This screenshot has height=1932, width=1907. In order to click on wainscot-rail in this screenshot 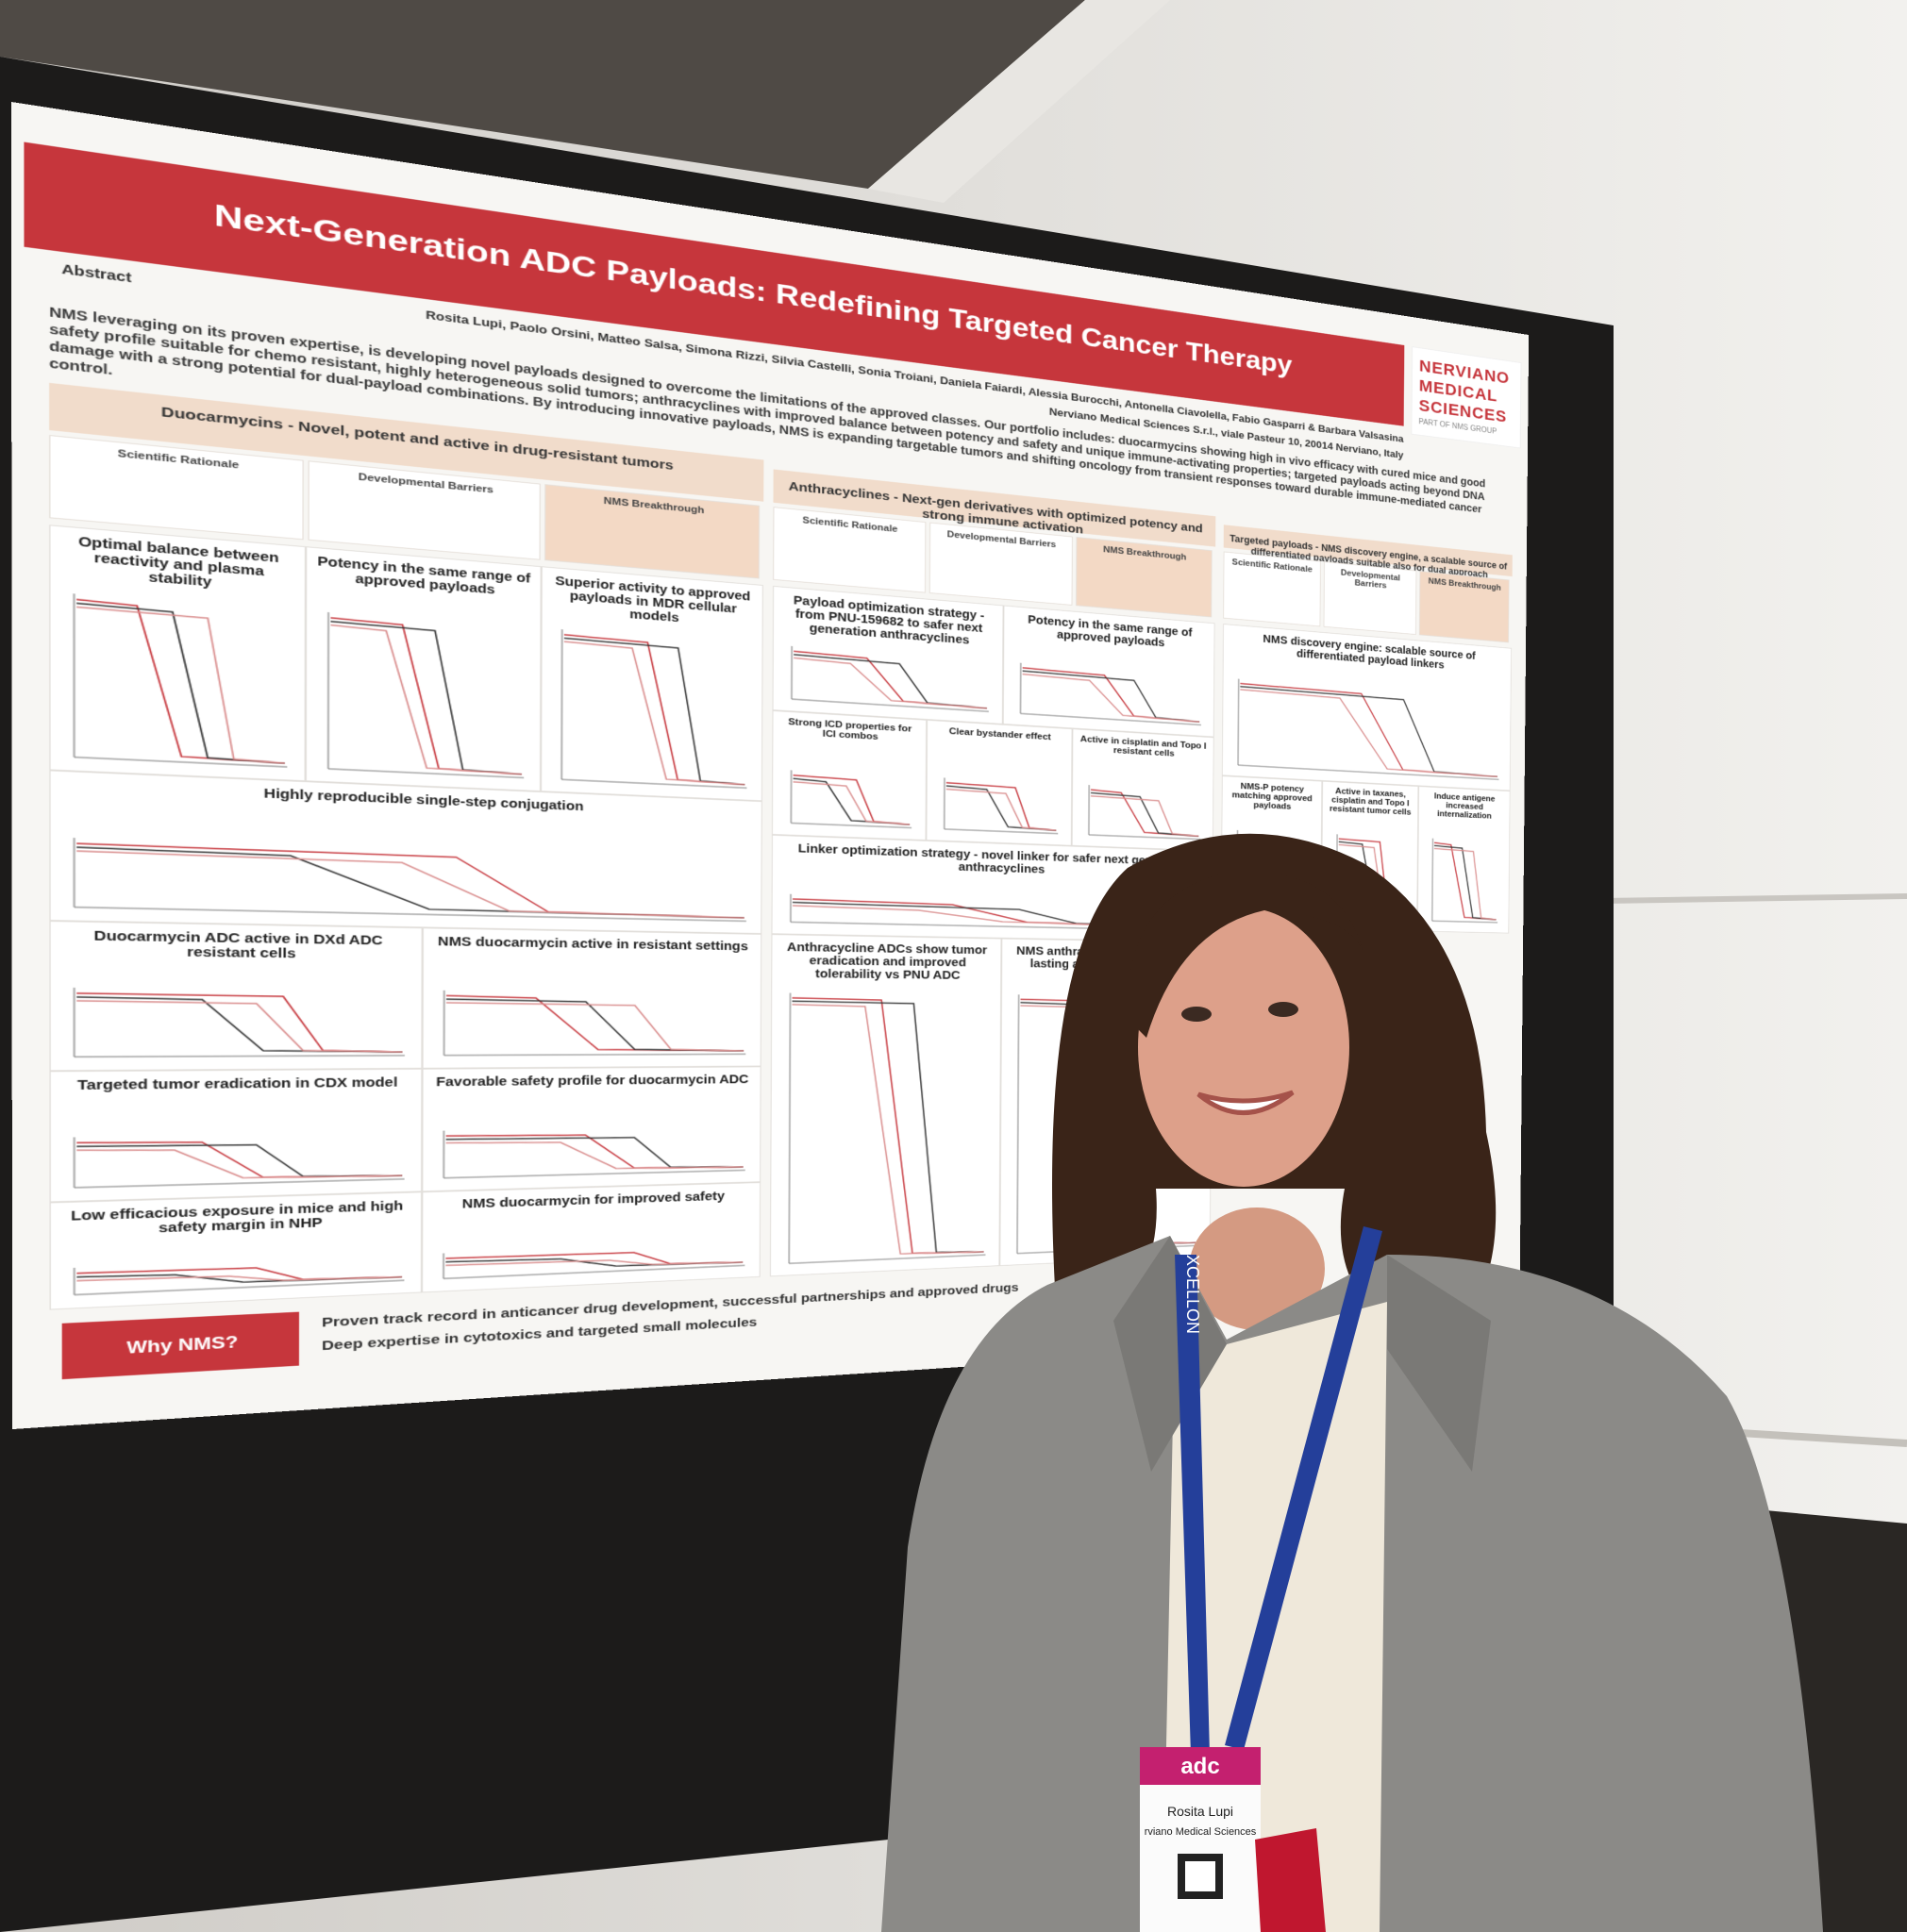, I will do `click(1755, 899)`.